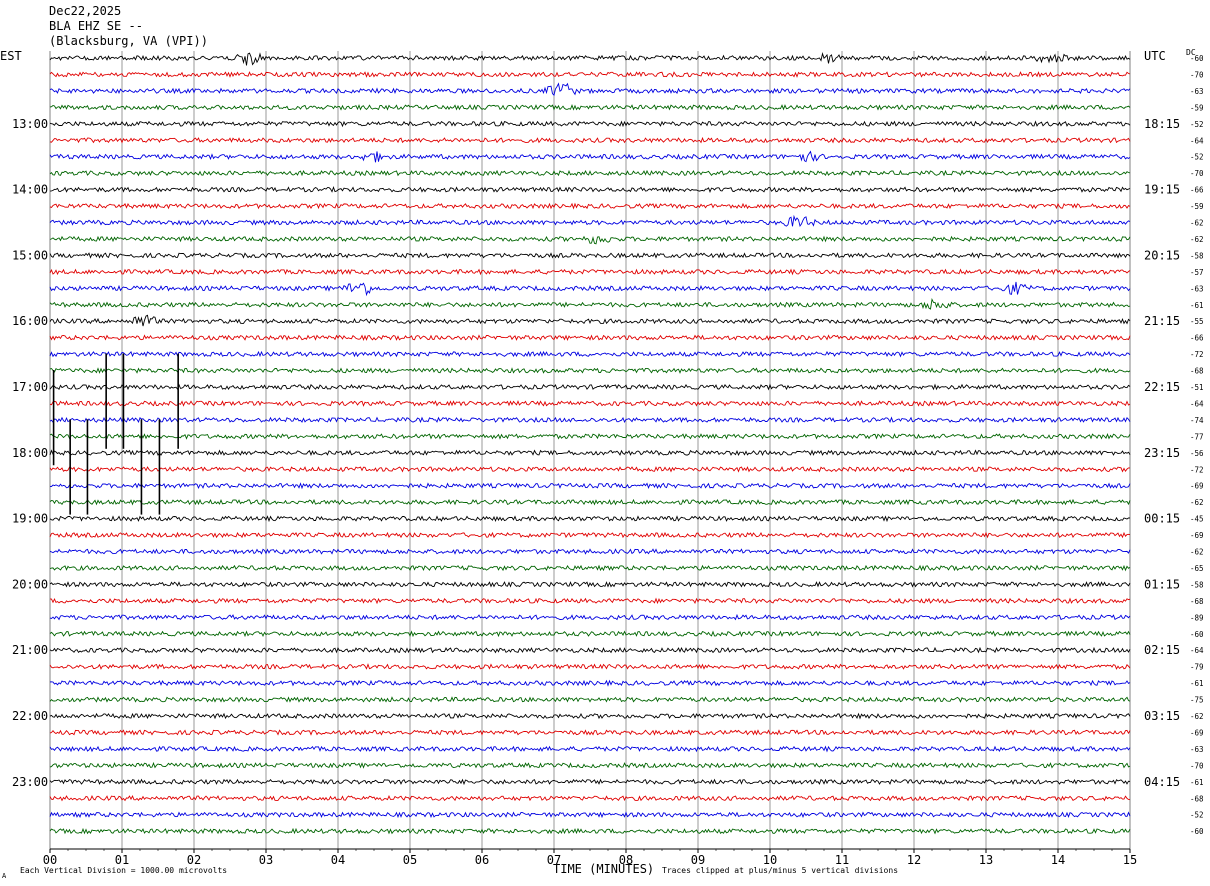 The image size is (1210, 886). What do you see at coordinates (96, 26) in the screenshot?
I see `station-id: BLA EHZ SE --` at bounding box center [96, 26].